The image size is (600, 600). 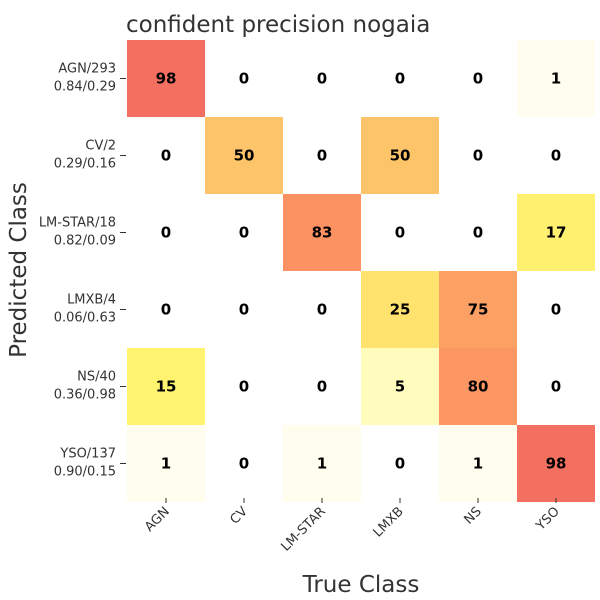 What do you see at coordinates (85, 395) in the screenshot?
I see `row-label-stats: 0.36/0.98` at bounding box center [85, 395].